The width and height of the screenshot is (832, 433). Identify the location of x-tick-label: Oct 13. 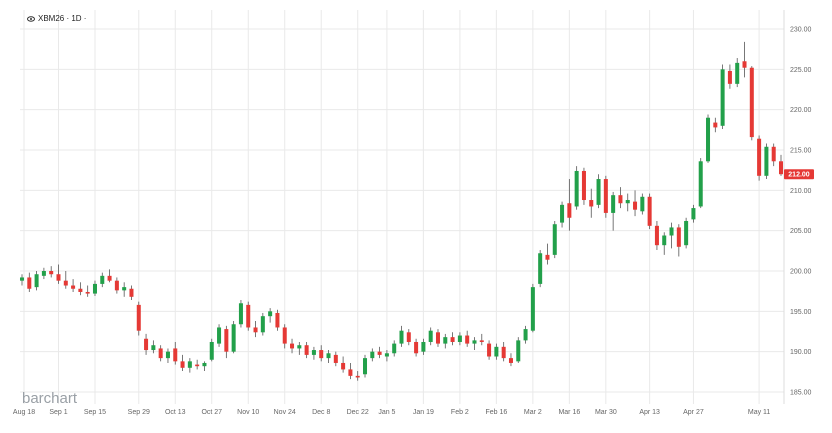
(175, 412).